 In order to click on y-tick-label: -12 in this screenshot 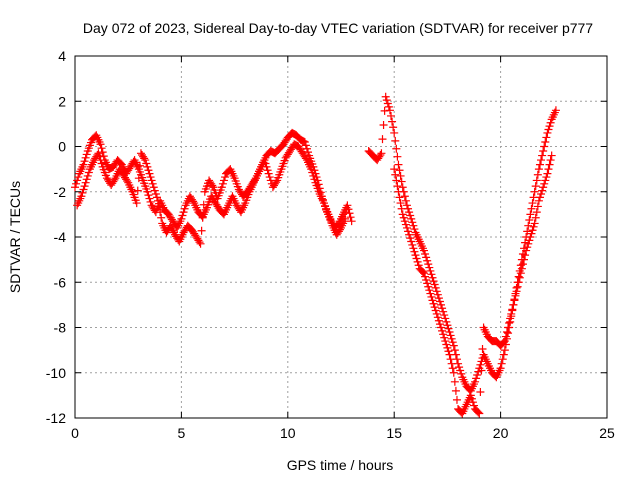, I will do `click(56, 418)`.